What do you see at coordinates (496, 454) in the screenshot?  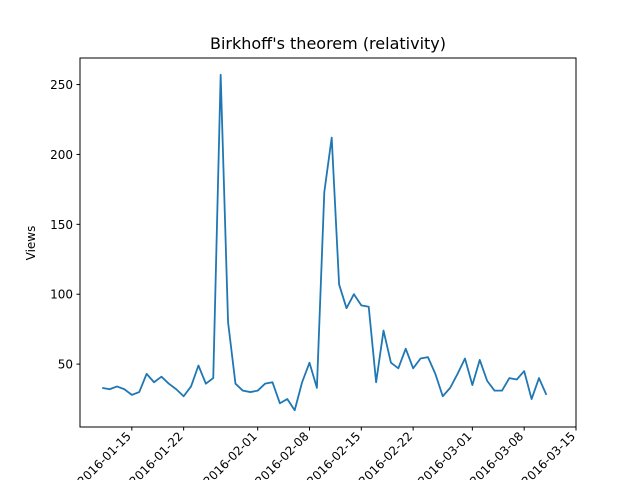 I see `x-tick-label: 2016-03-08` at bounding box center [496, 454].